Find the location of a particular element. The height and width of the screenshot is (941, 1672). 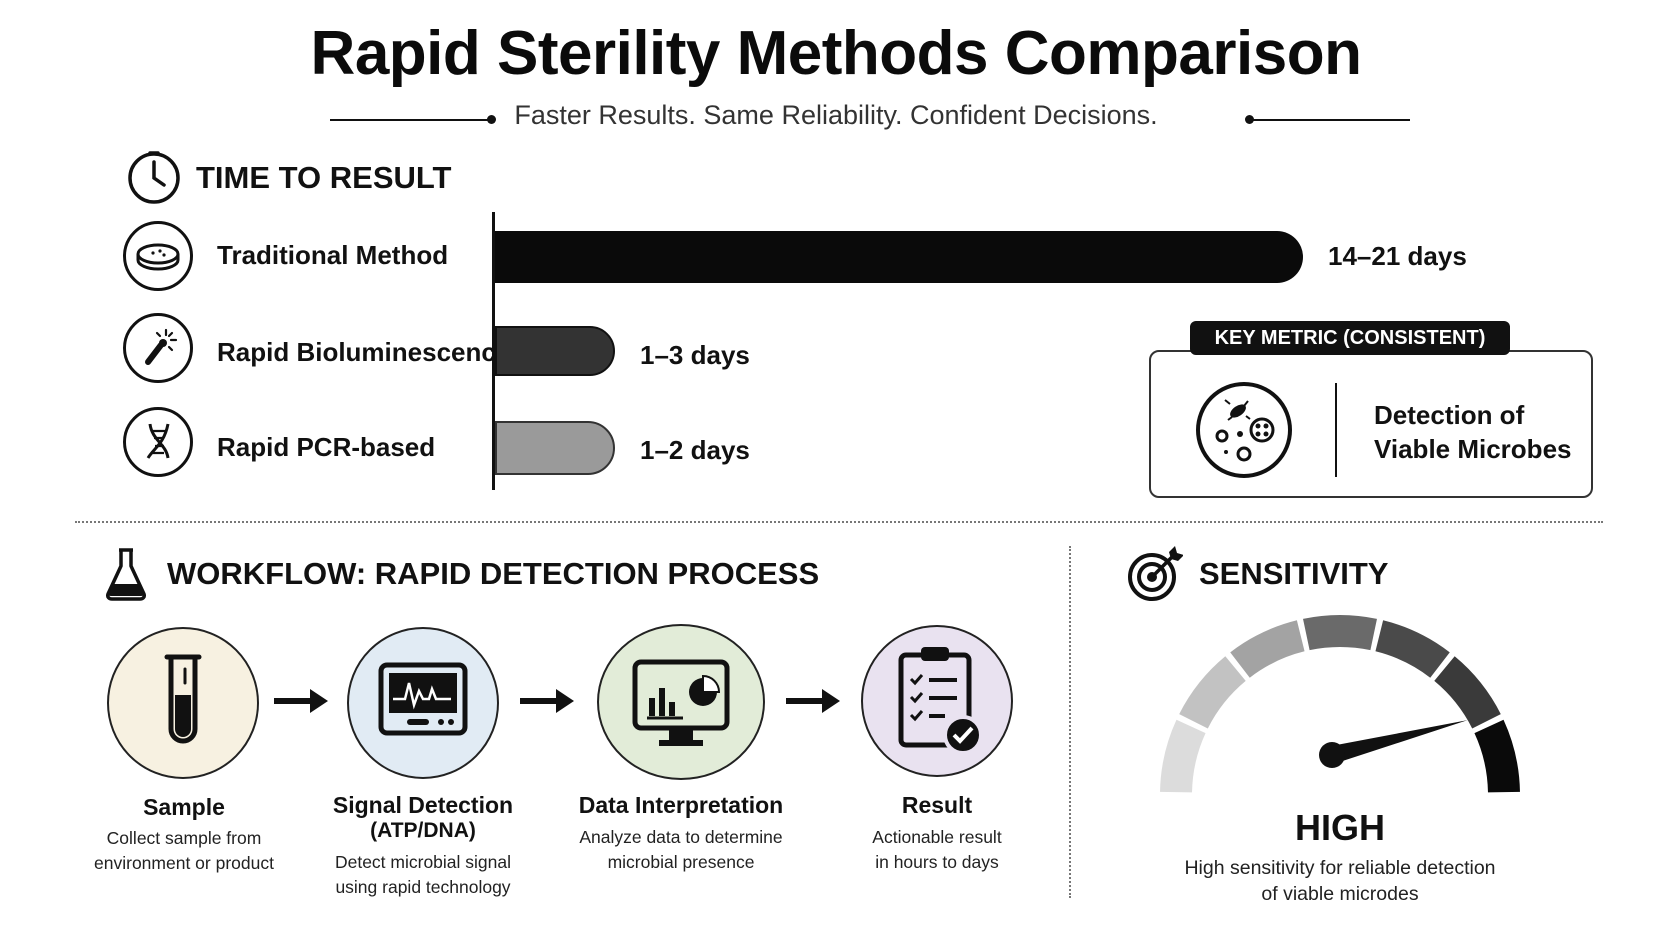

signal-monitor-icon is located at coordinates (423, 699).